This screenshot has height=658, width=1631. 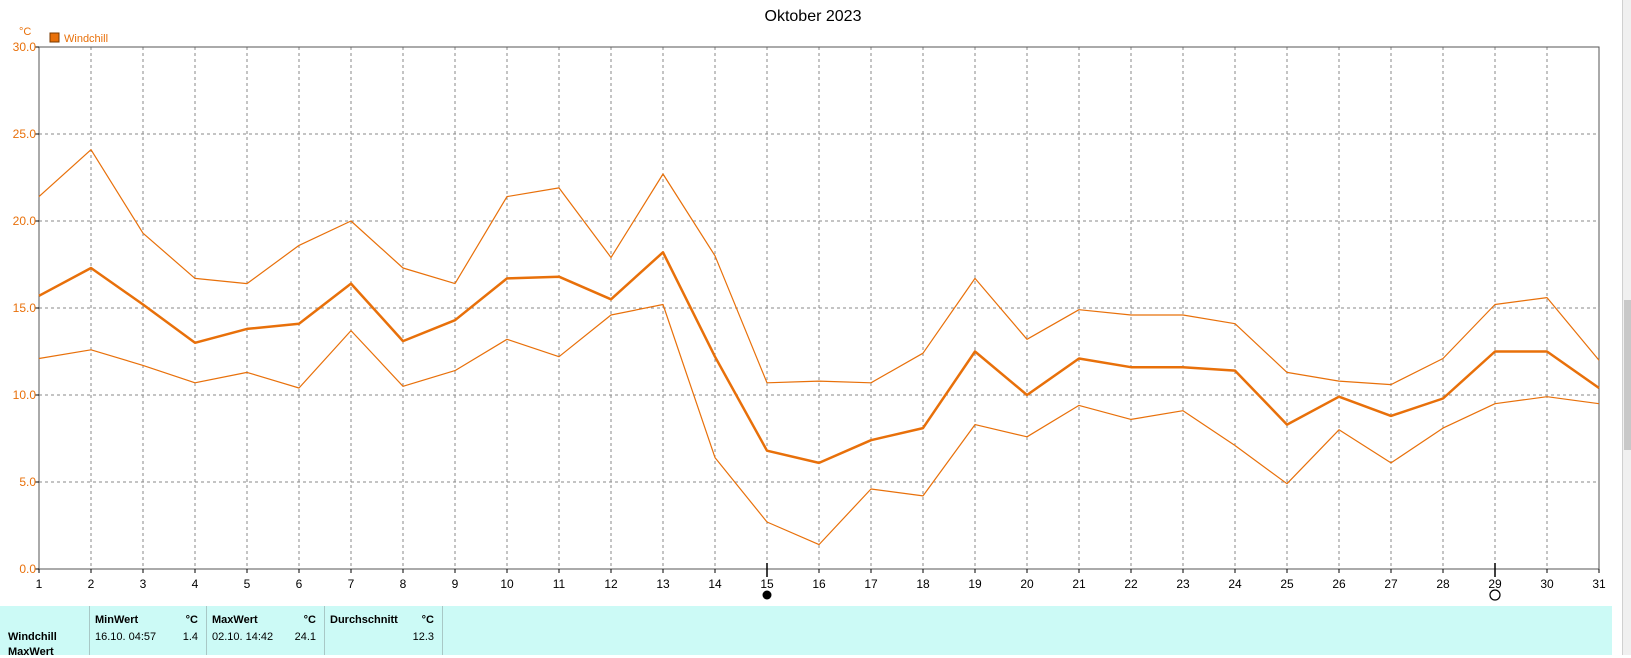 I want to click on y-tick-label: 0.0, so click(x=27, y=569).